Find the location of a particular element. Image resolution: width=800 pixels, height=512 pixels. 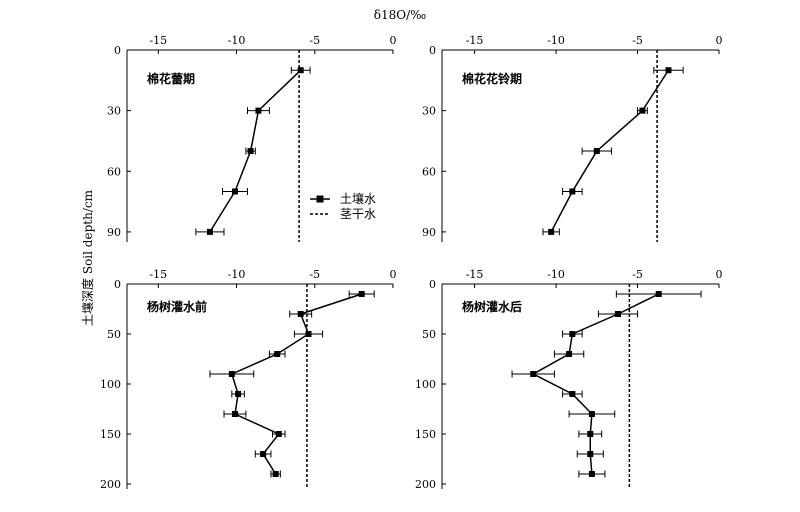

panel-title: 棉花蕾期 is located at coordinates (171, 78).